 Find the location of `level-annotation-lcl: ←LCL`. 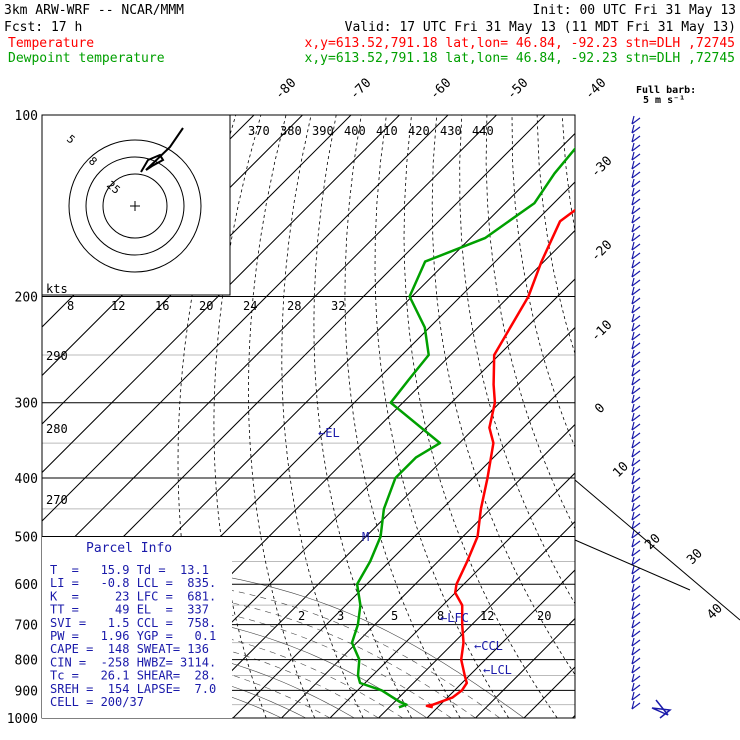

level-annotation-lcl: ←LCL is located at coordinates (497, 670).